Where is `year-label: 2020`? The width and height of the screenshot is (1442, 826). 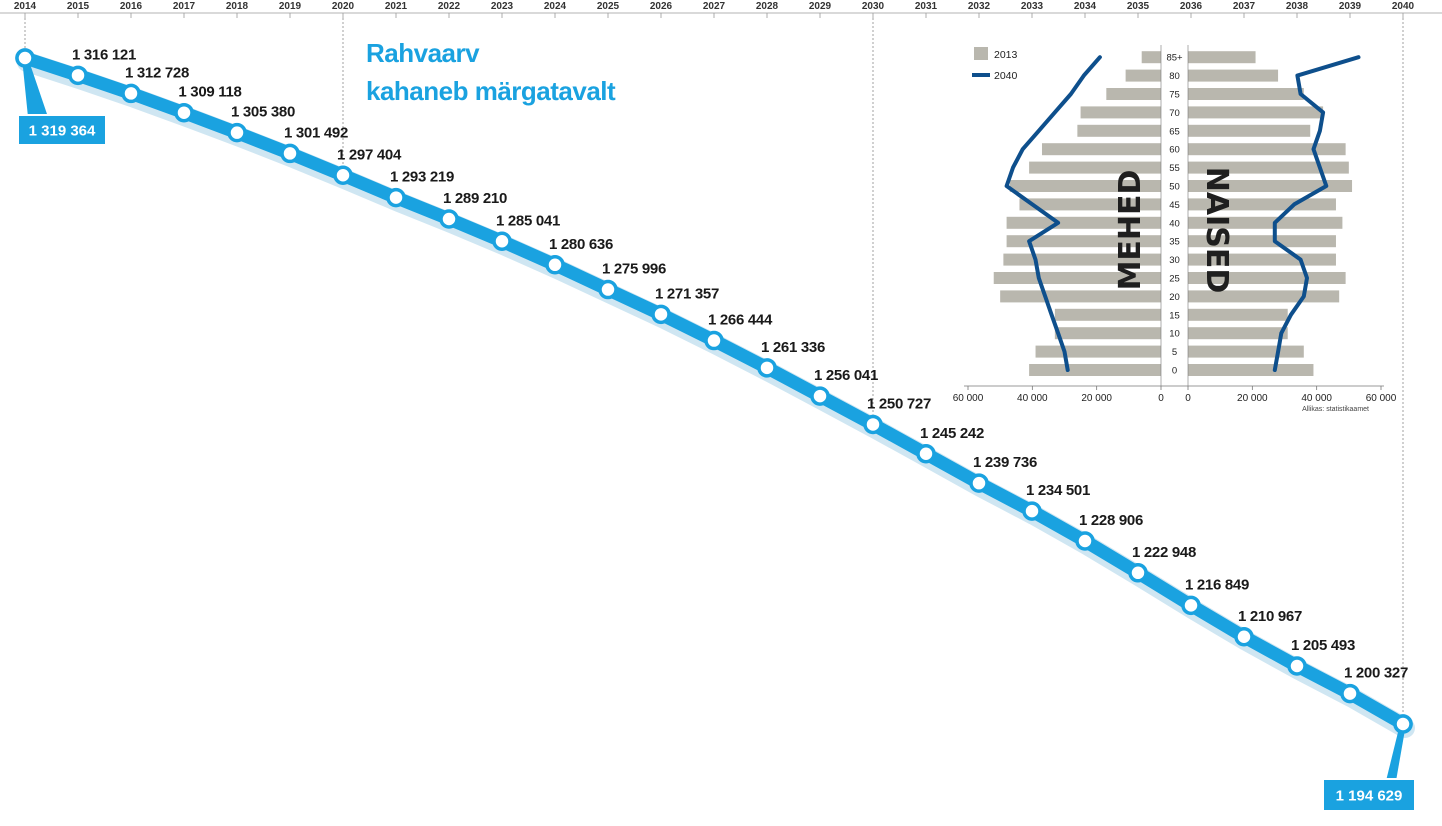
year-label: 2020 is located at coordinates (343, 6).